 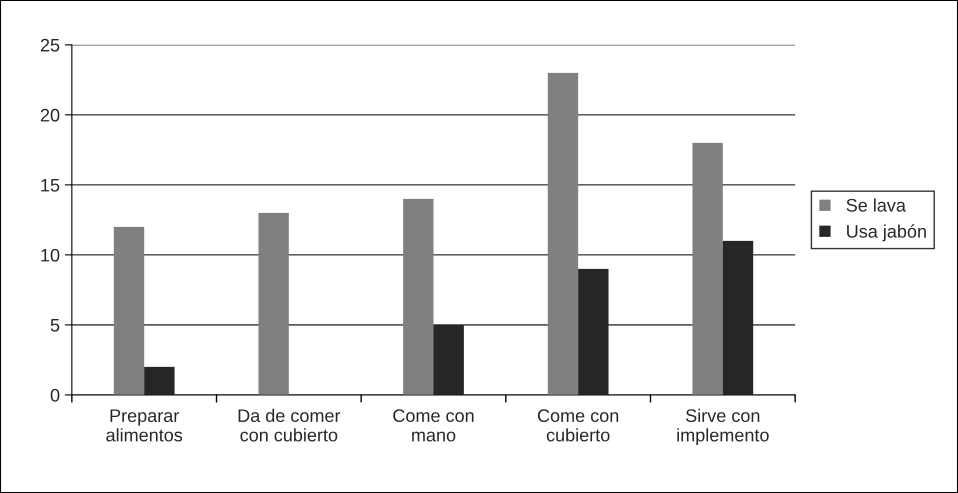 I want to click on legend-label: Usa jabón, so click(x=886, y=233).